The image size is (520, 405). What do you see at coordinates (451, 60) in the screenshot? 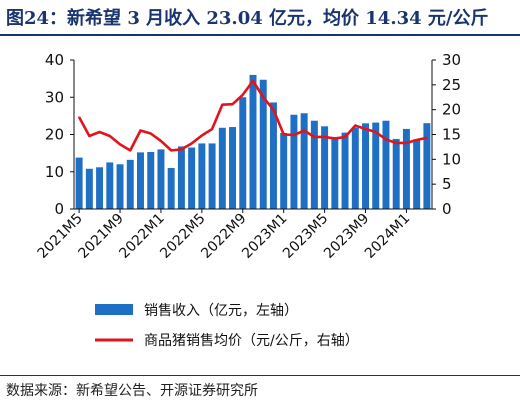
I see `right-tick-label: 30` at bounding box center [451, 60].